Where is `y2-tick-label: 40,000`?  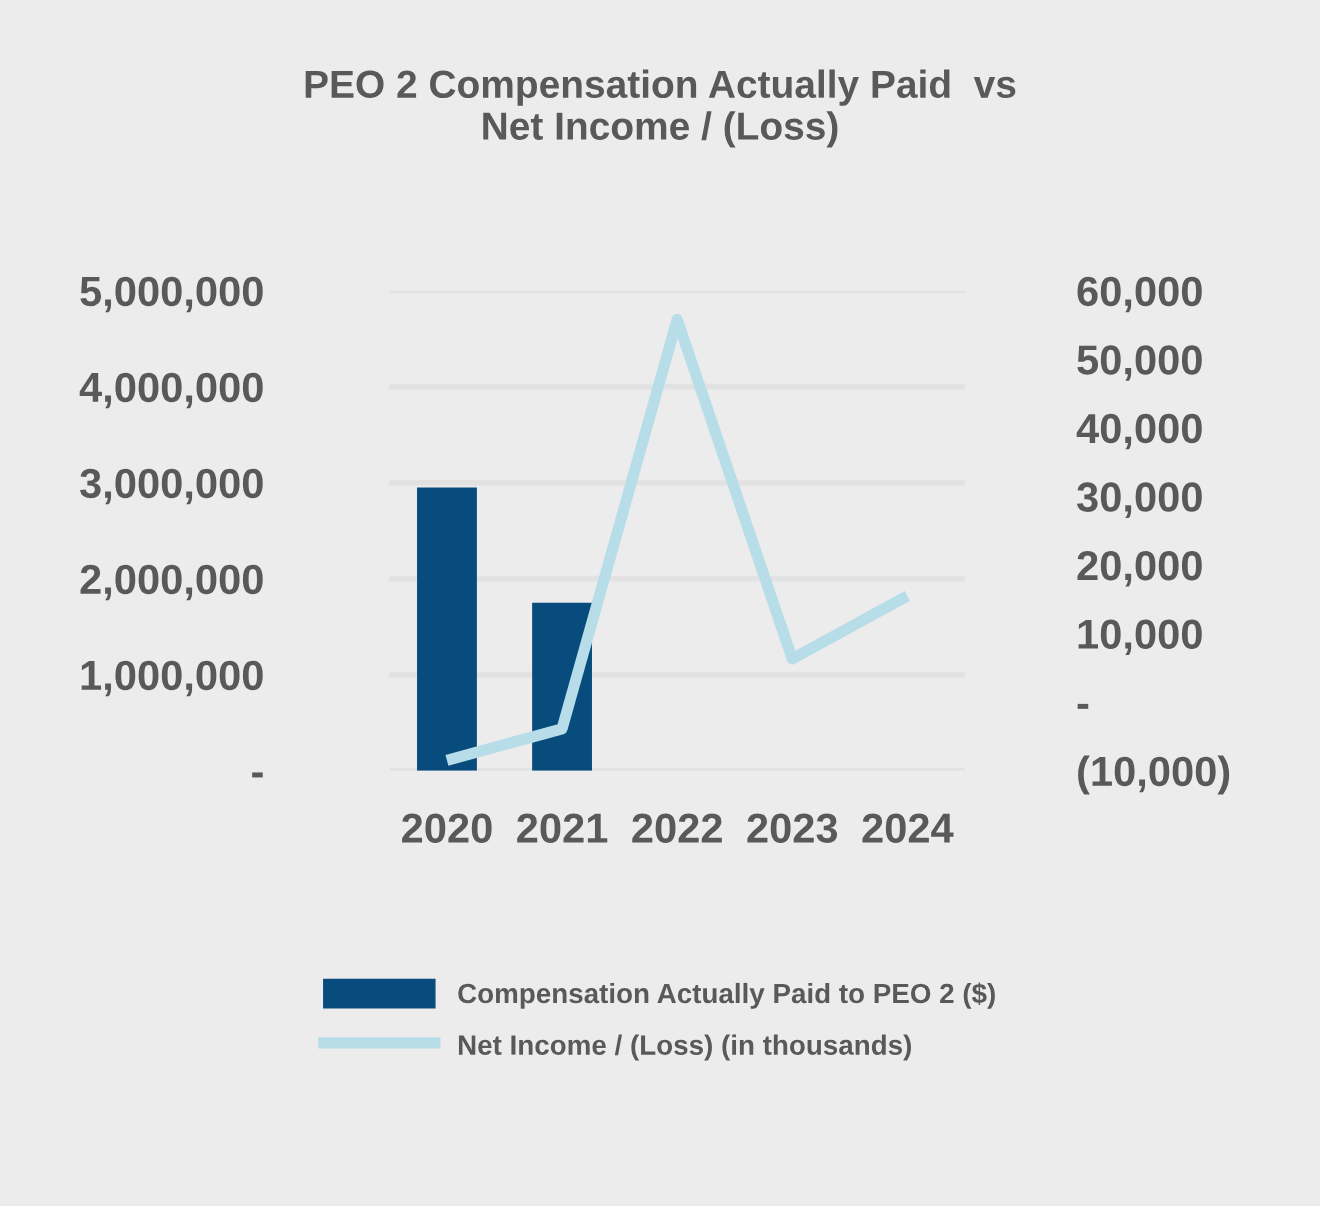 y2-tick-label: 40,000 is located at coordinates (1139, 431).